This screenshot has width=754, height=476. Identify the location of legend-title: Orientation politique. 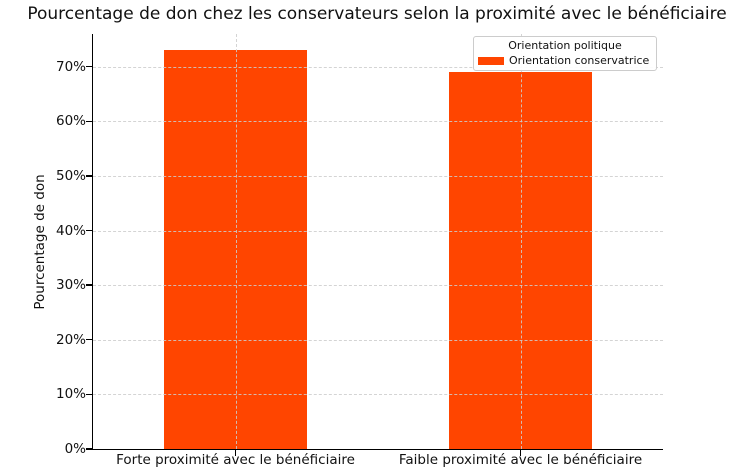
(565, 45).